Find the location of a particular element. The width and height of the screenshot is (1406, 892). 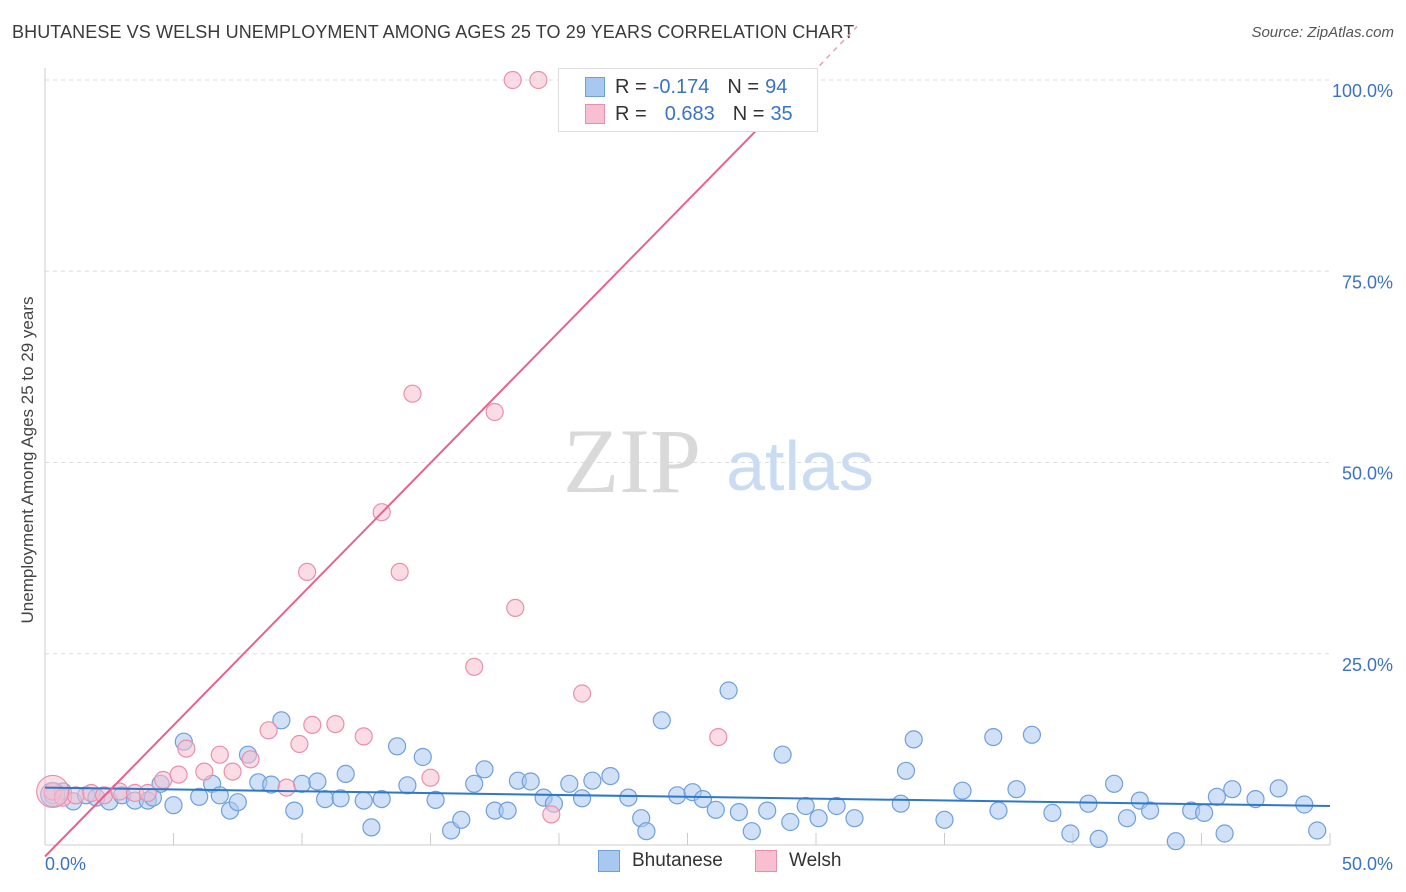

stats-row-welsh: R = 0.683 N = 35 is located at coordinates (676, 114).